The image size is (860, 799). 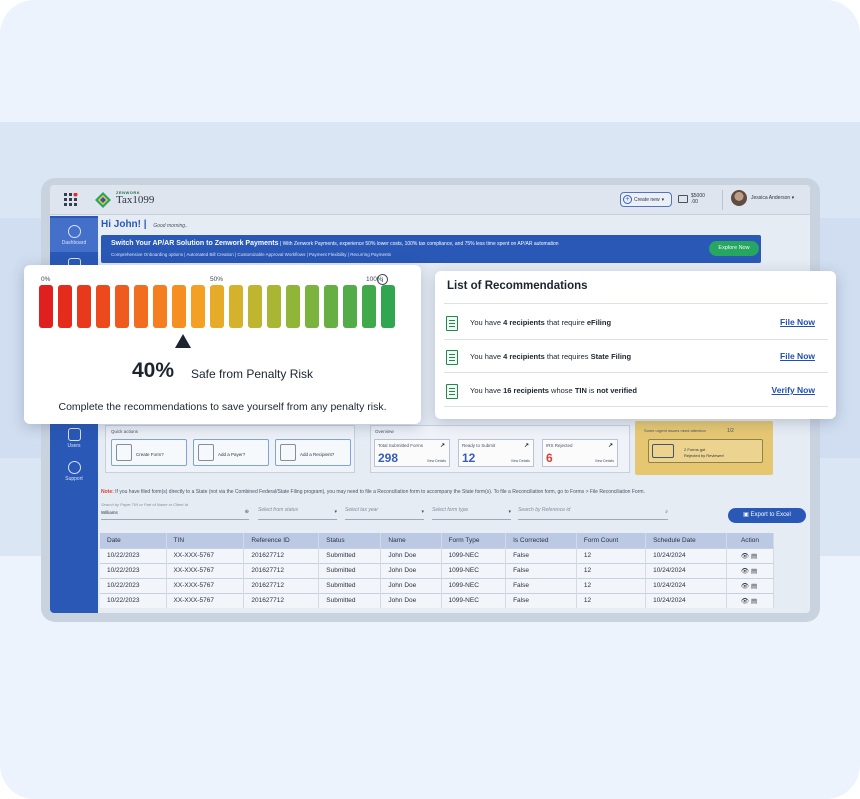 What do you see at coordinates (541, 570) in the screenshot?
I see `cell-is-corrected: False` at bounding box center [541, 570].